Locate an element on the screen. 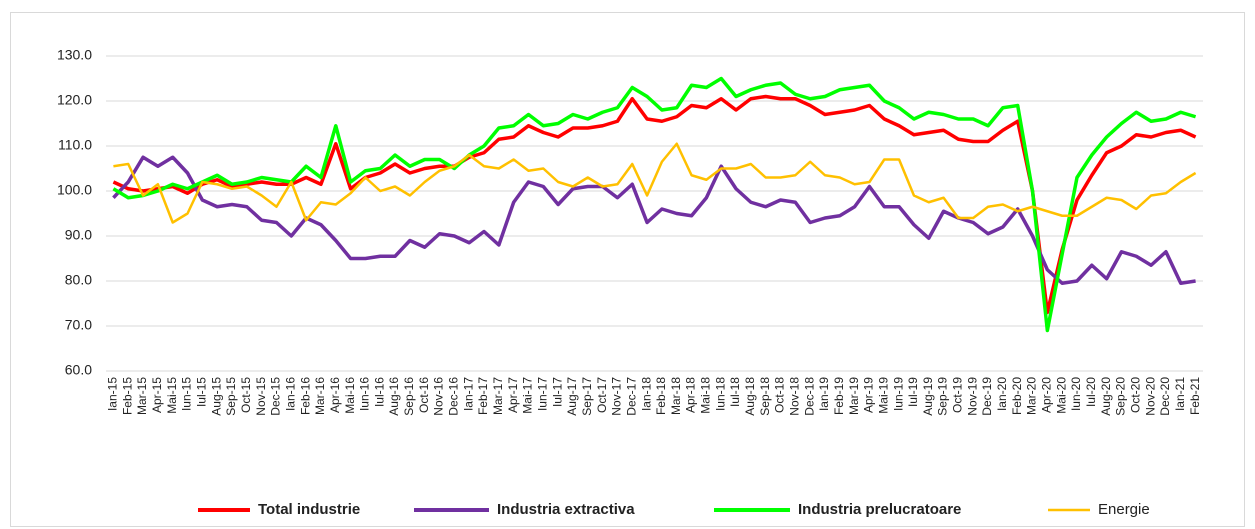  x-tick-label: Sep-18 is located at coordinates (765, 396).